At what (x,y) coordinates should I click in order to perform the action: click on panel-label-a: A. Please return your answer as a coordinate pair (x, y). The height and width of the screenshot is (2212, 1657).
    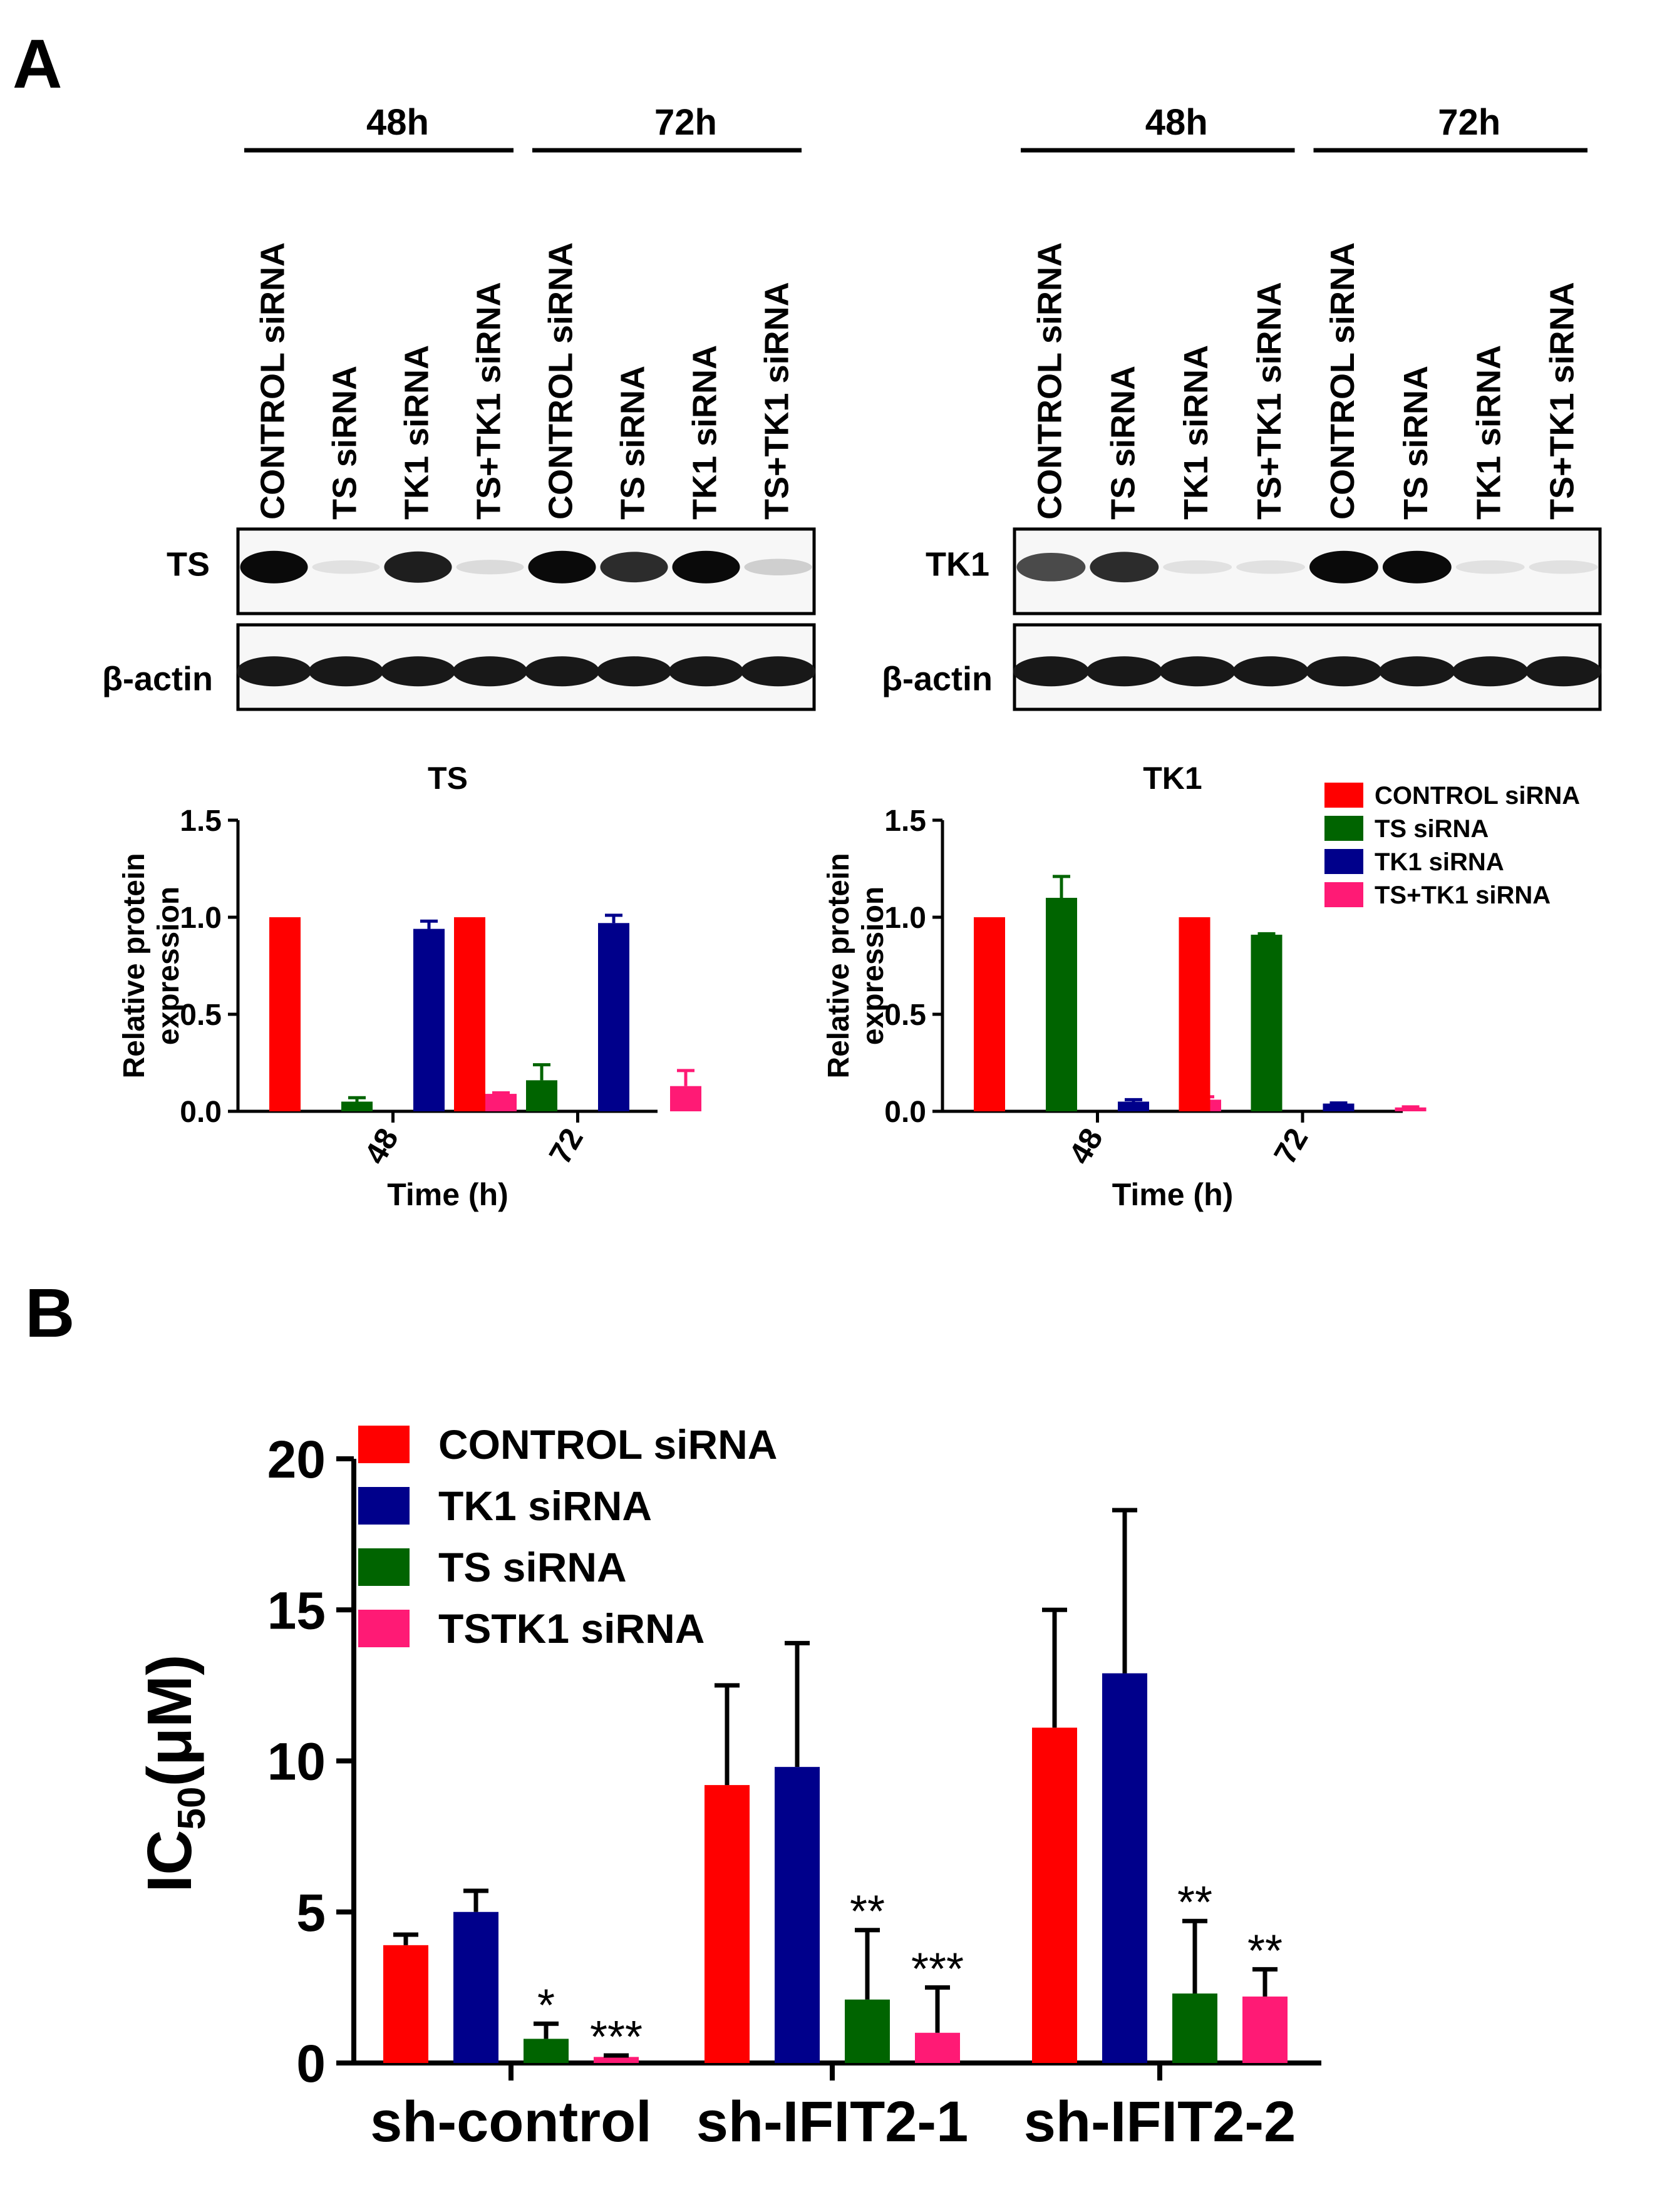
    Looking at the image, I should click on (37, 64).